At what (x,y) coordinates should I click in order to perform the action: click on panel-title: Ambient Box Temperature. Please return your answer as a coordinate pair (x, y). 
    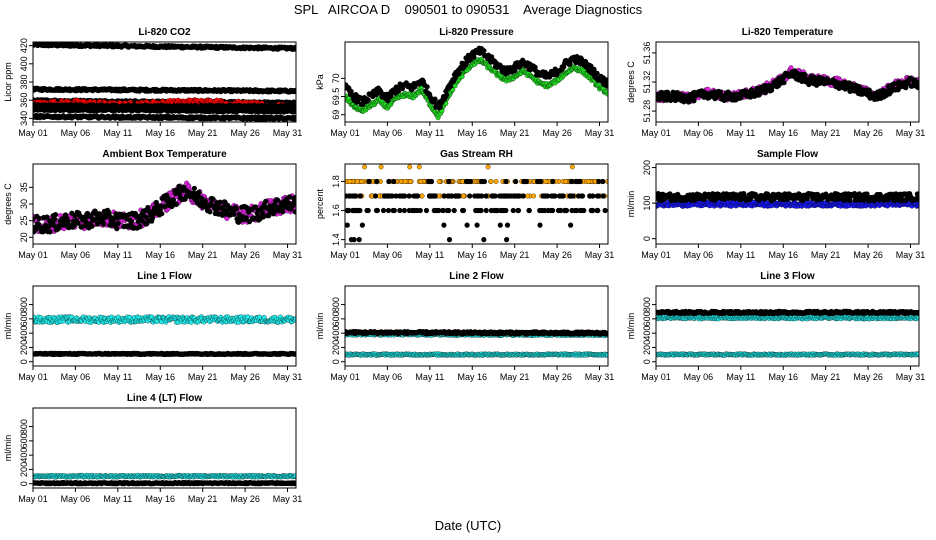
    Looking at the image, I should click on (164, 154).